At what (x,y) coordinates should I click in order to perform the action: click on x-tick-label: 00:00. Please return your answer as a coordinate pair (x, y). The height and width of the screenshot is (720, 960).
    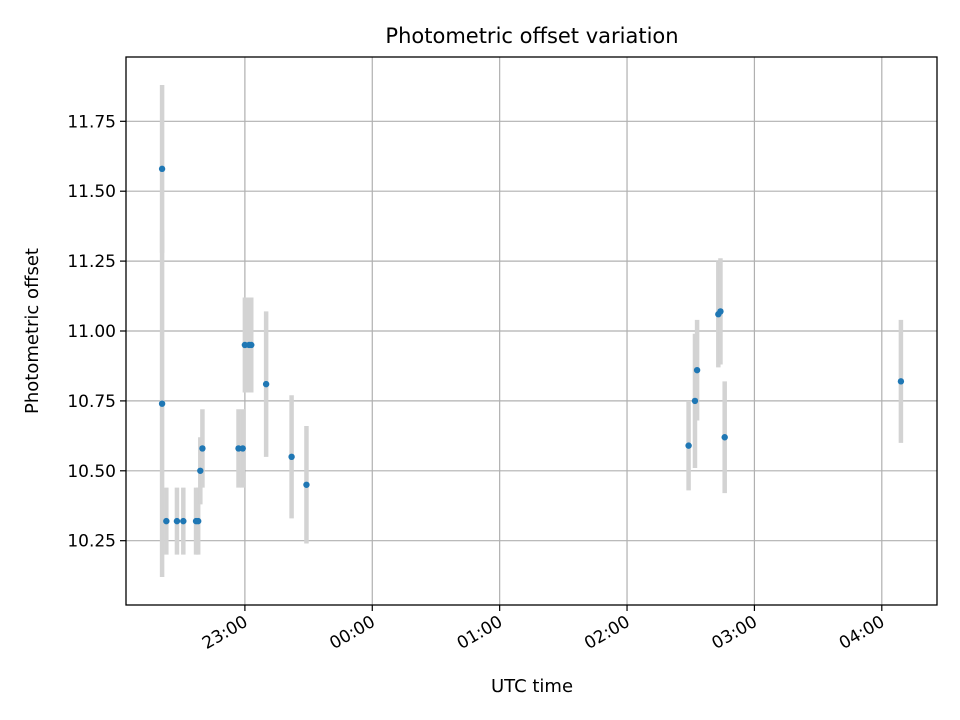
    Looking at the image, I should click on (352, 633).